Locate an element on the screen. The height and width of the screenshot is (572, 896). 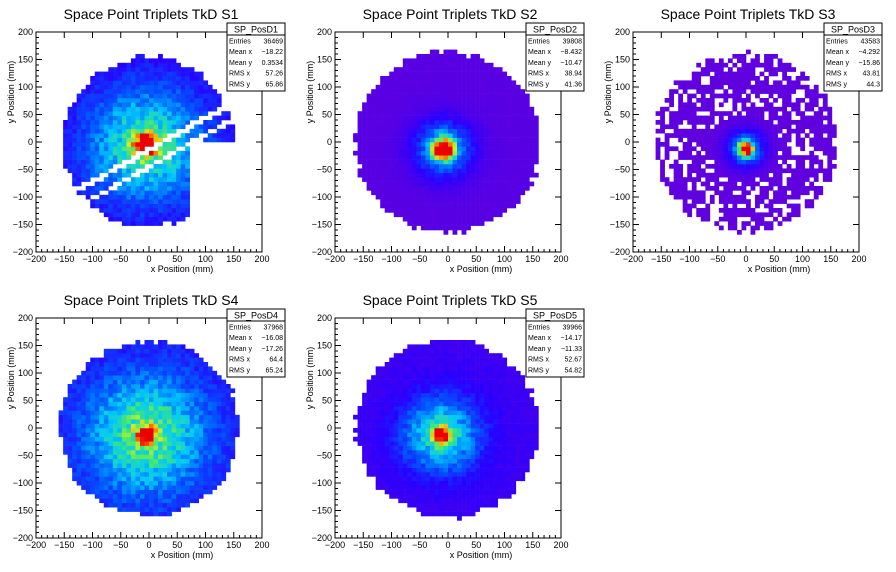
x-tick-label: −150 is located at coordinates (64, 259).